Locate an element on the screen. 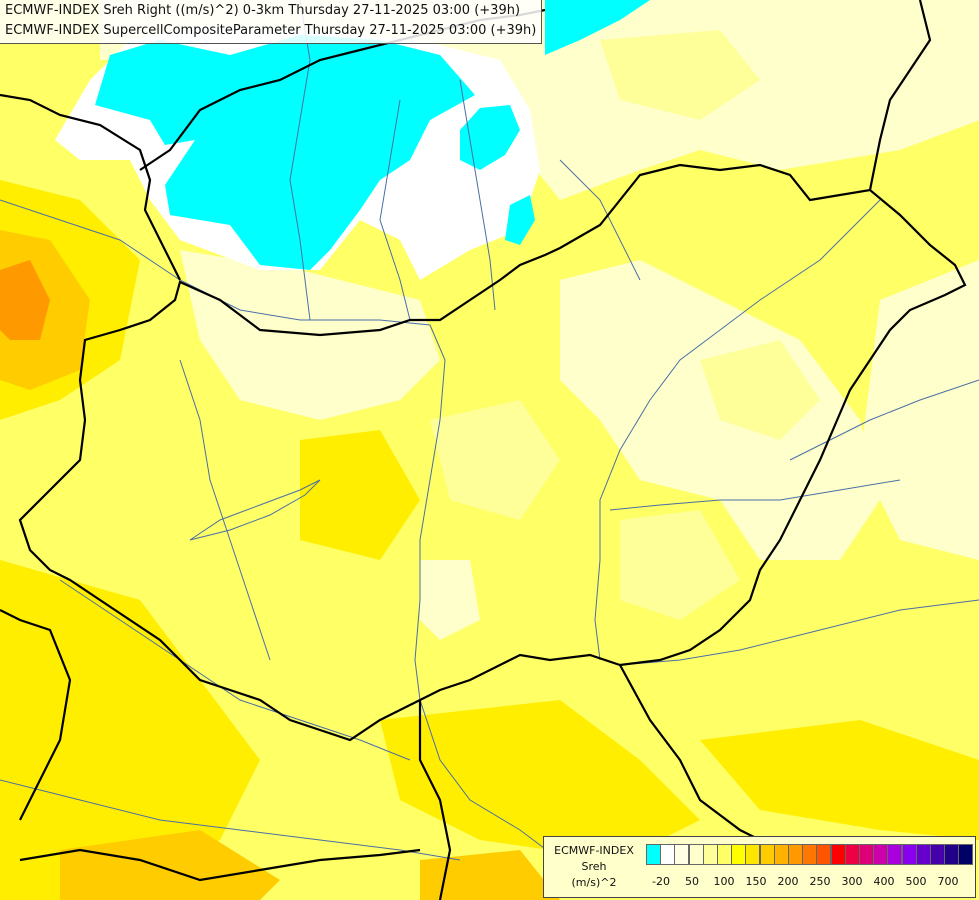  legend-variable: Sreh is located at coordinates (594, 866).